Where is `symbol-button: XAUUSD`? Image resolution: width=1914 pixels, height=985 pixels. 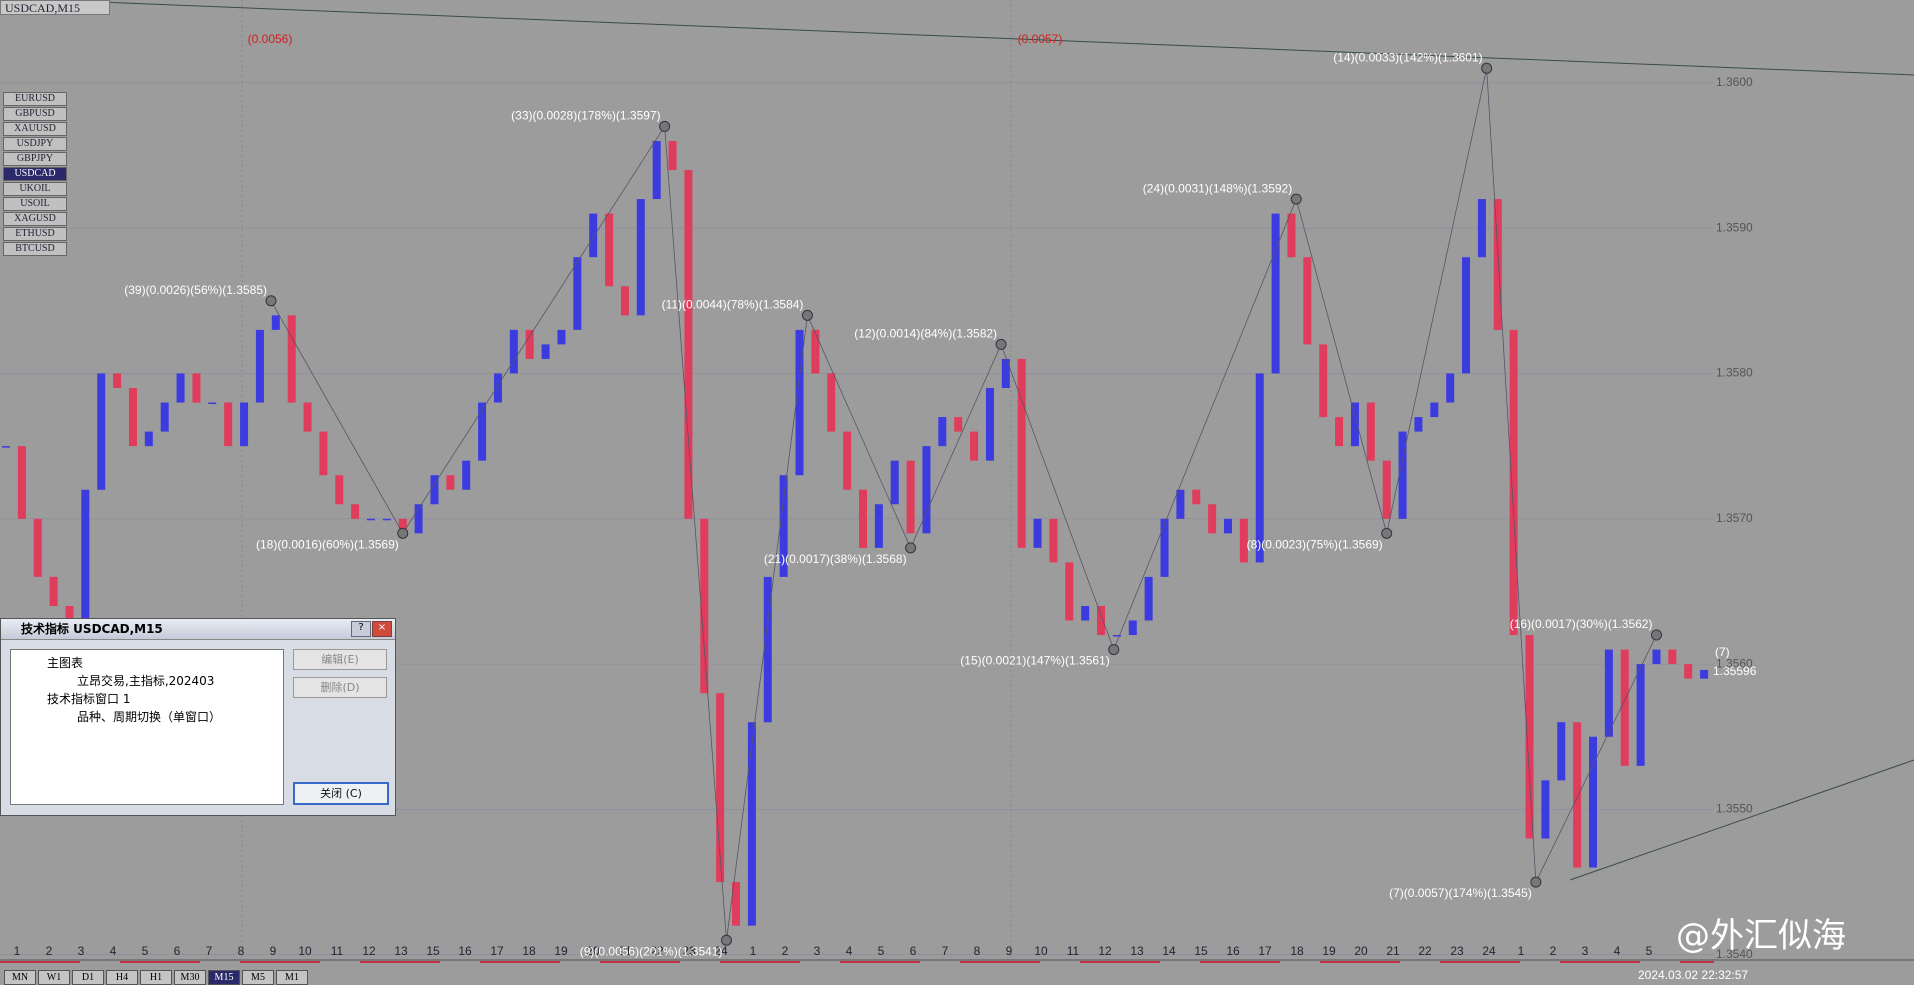 symbol-button: XAUUSD is located at coordinates (35, 129).